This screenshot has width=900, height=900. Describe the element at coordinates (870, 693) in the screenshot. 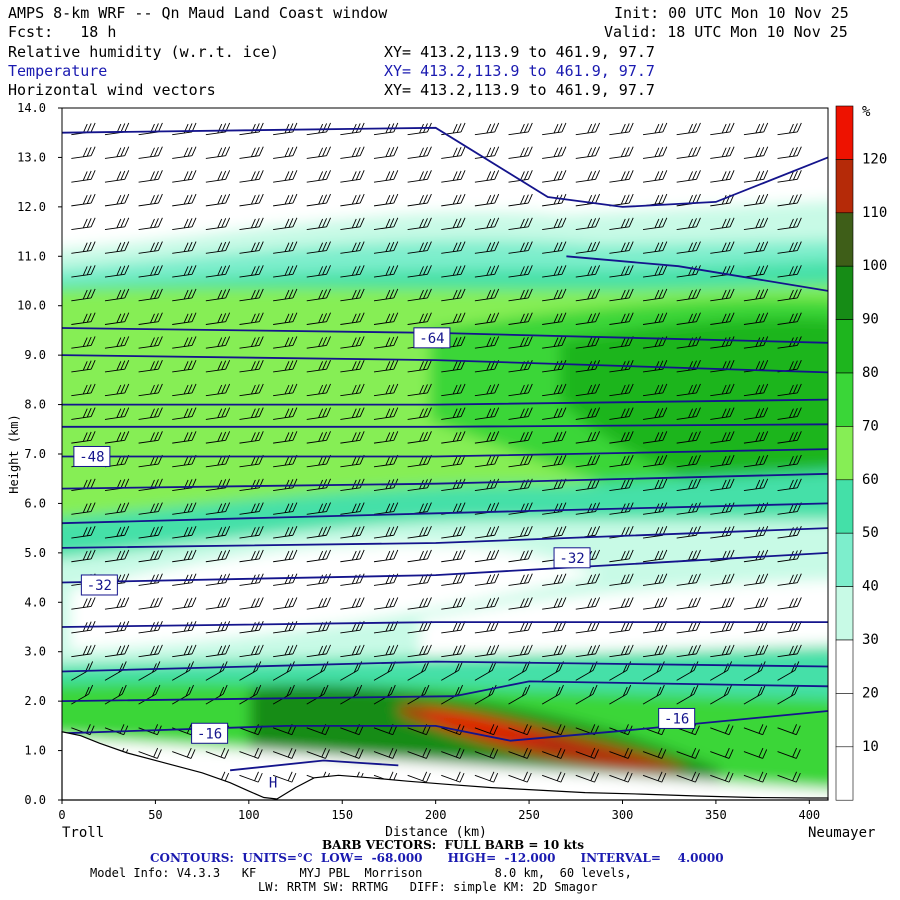

I see `colorbar-label: 20` at that location.